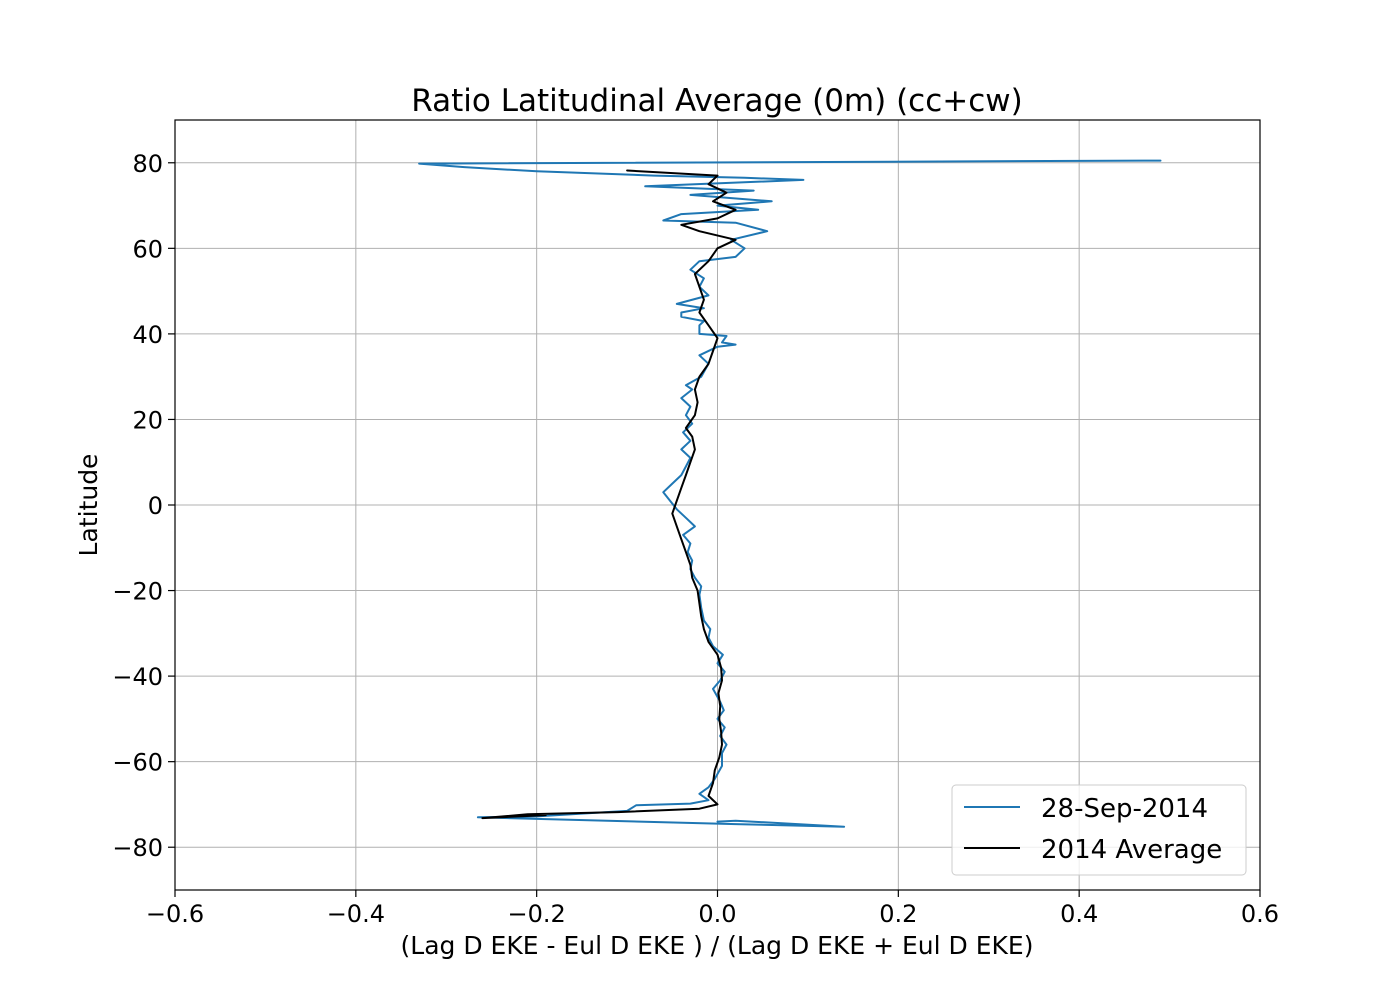  Describe the element at coordinates (1124, 809) in the screenshot. I see `legend-label-28-sep-2014: 28-Sep-2014` at that location.